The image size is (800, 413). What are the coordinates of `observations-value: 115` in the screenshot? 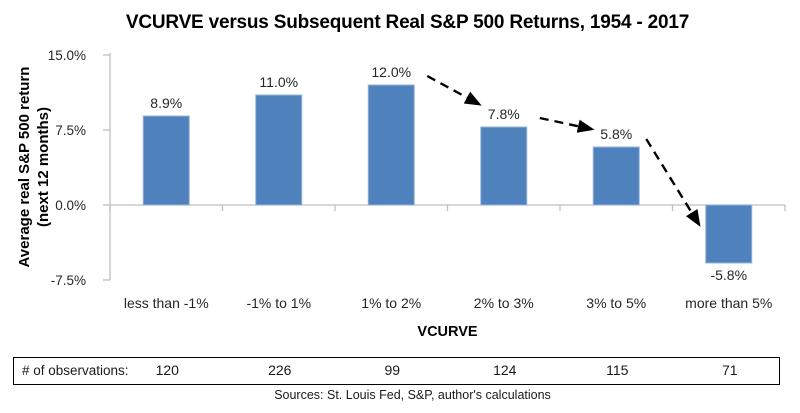 It's located at (617, 370).